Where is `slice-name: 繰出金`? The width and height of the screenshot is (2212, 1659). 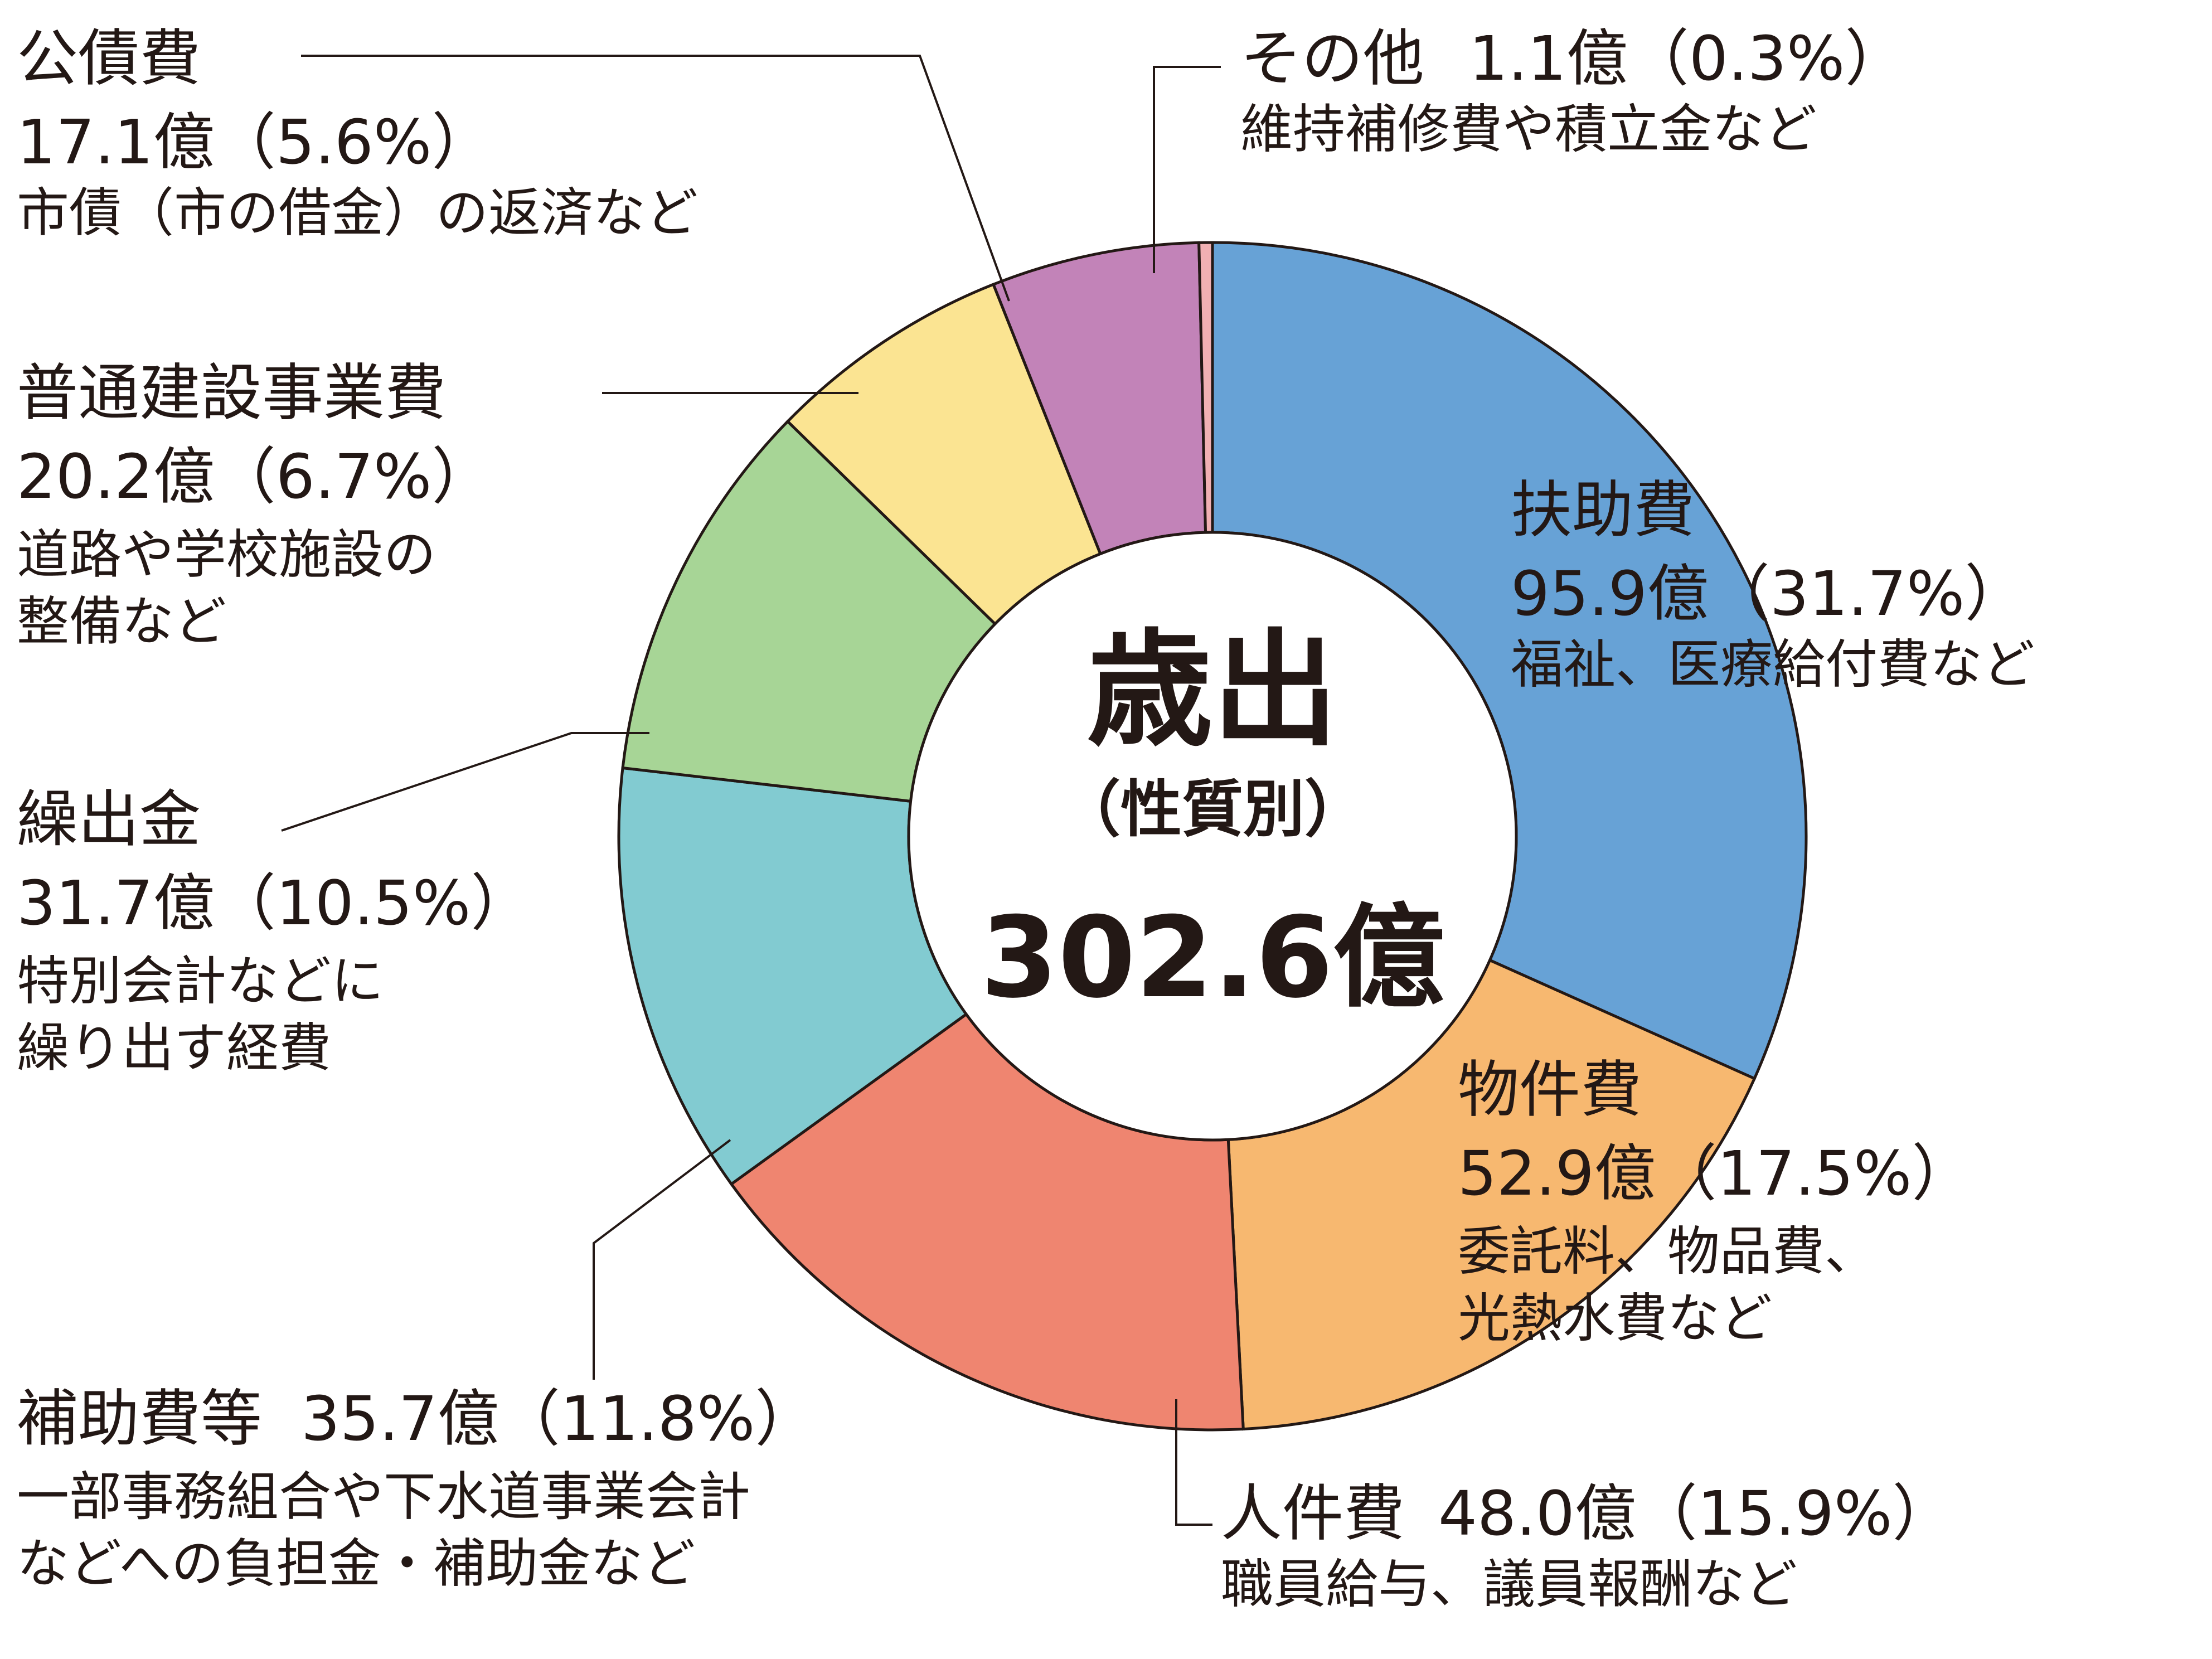
slice-name: 繰出金 is located at coordinates (109, 819).